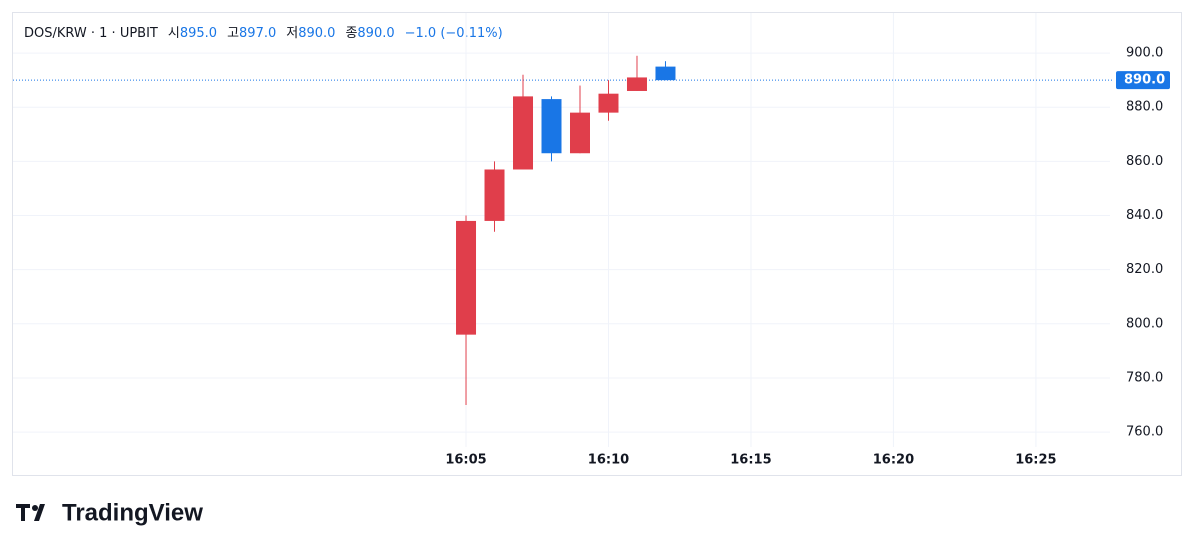  What do you see at coordinates (132, 512) in the screenshot?
I see `brand-text: TradingView` at bounding box center [132, 512].